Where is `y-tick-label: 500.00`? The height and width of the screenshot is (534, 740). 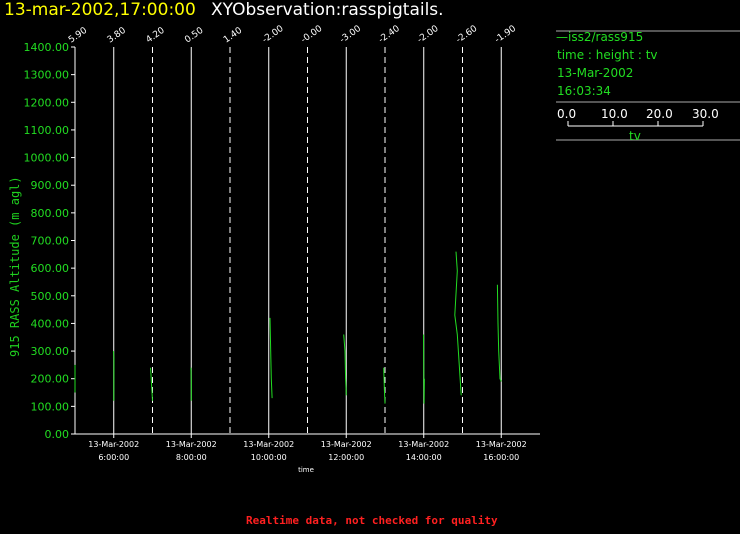 y-tick-label: 500.00 is located at coordinates (50, 296).